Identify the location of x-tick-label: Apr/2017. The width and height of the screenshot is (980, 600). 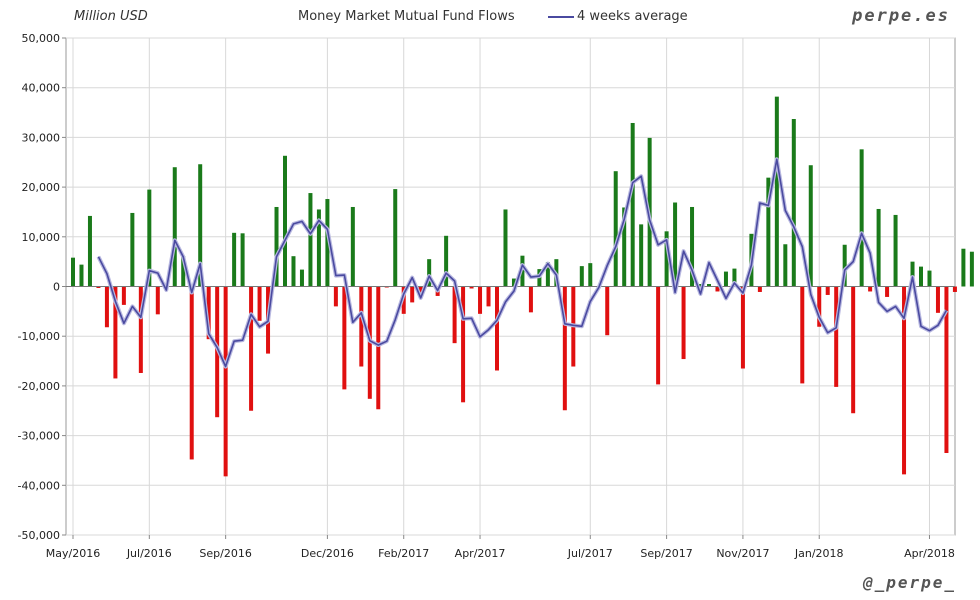
(480, 553).